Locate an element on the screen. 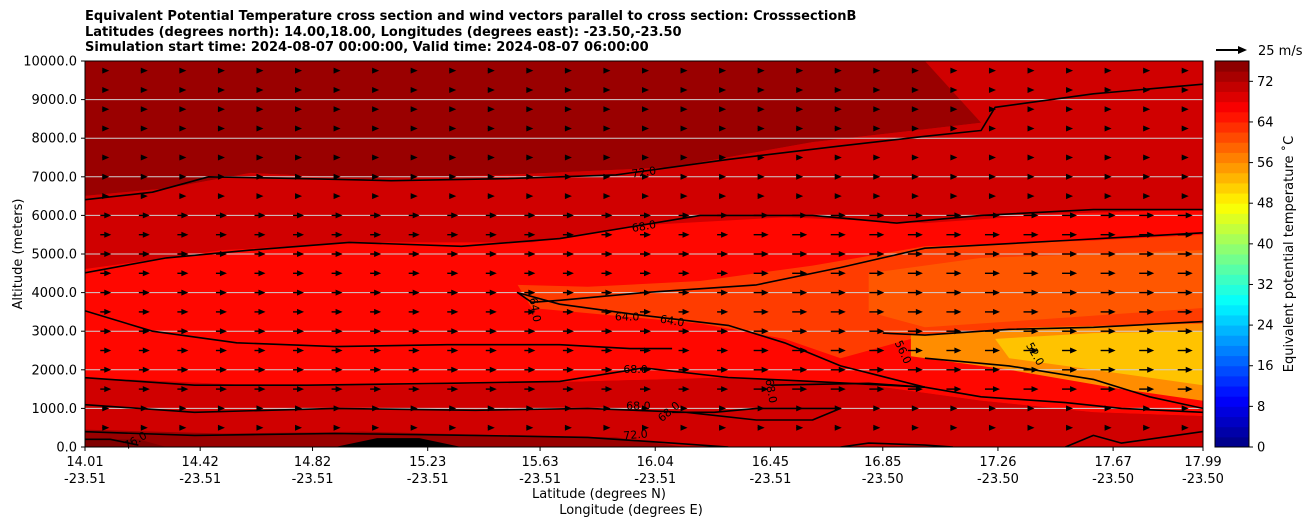 This screenshot has height=526, width=1308. colorbar: 0 8 16 24 32 40 48 56 64 72 is located at coordinates (1244, 258).